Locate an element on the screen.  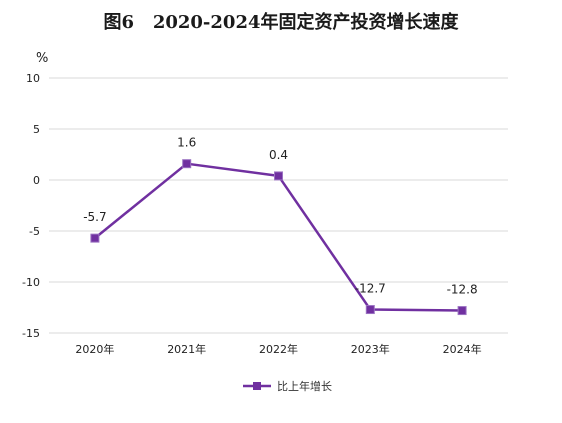
y-axis-unit: % is located at coordinates (42, 58).